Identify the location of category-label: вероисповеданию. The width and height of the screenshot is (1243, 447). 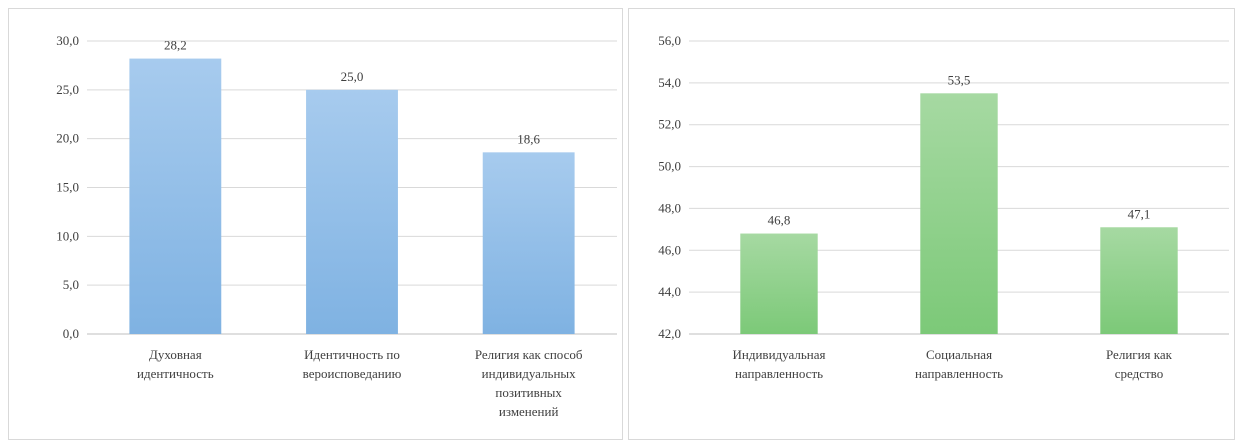
(352, 373).